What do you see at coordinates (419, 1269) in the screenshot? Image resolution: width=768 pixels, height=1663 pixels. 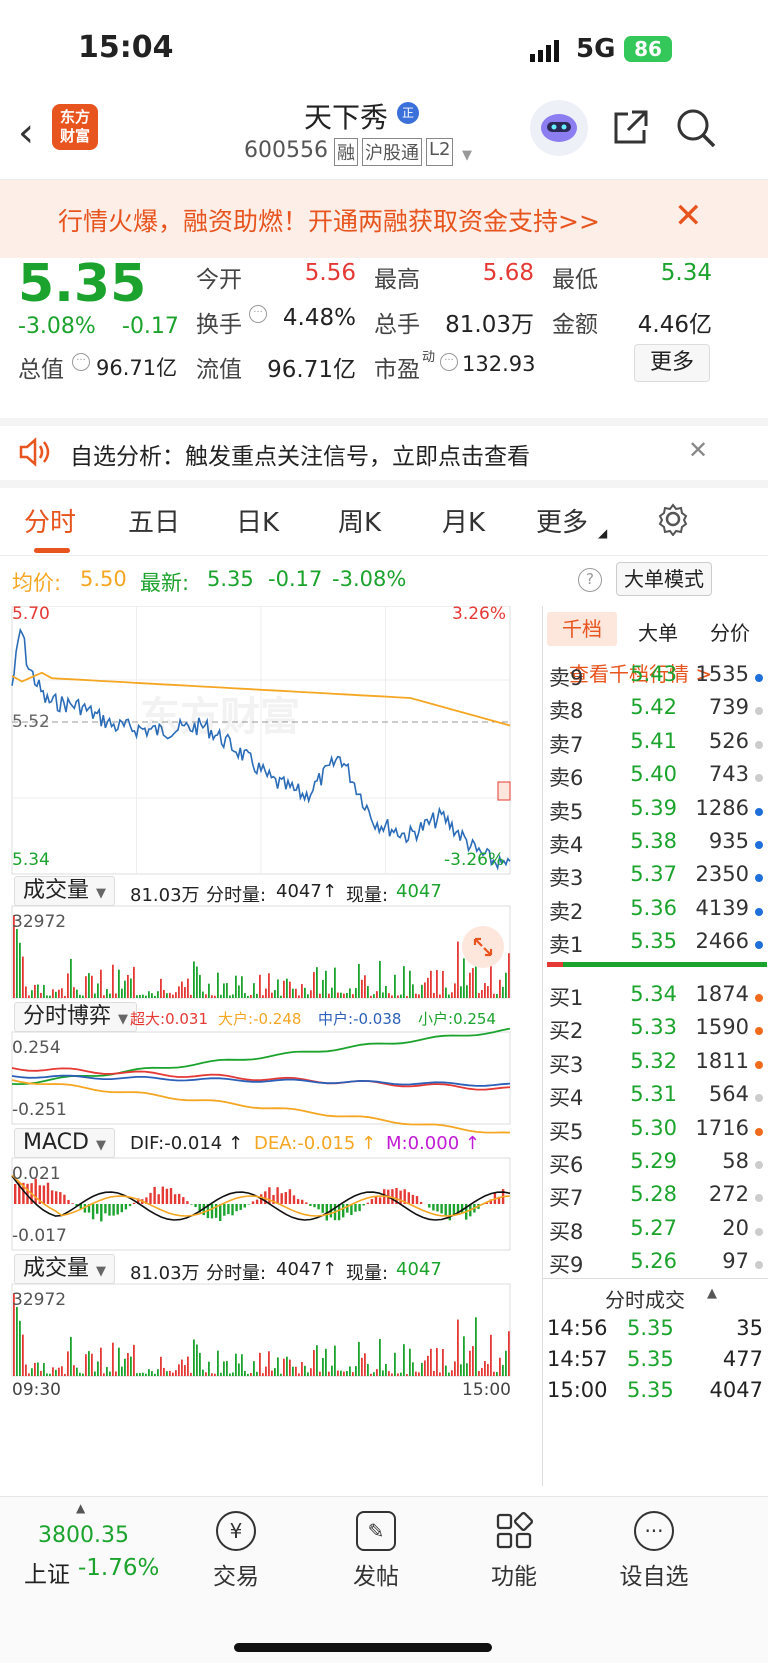 I see `vol2-cur: 4047` at bounding box center [419, 1269].